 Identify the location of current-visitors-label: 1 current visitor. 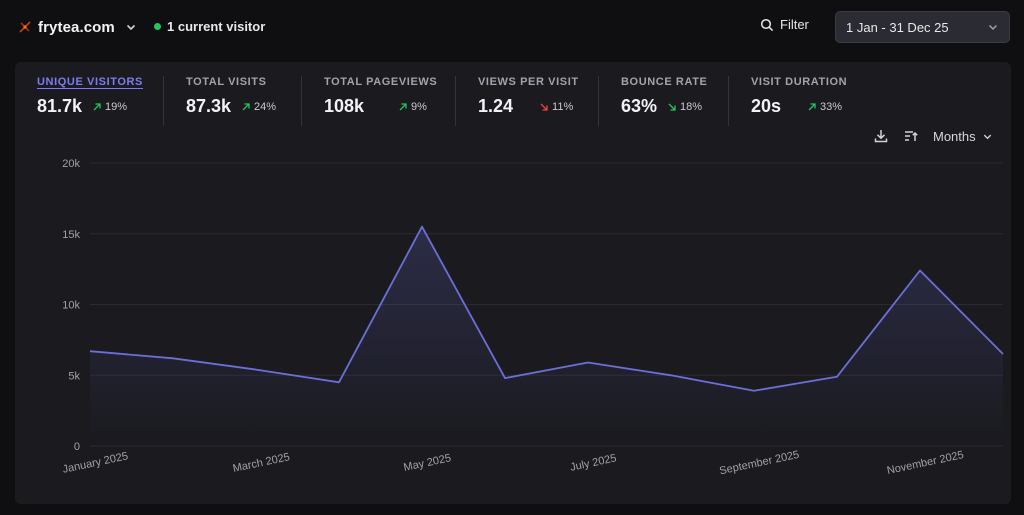
(216, 26).